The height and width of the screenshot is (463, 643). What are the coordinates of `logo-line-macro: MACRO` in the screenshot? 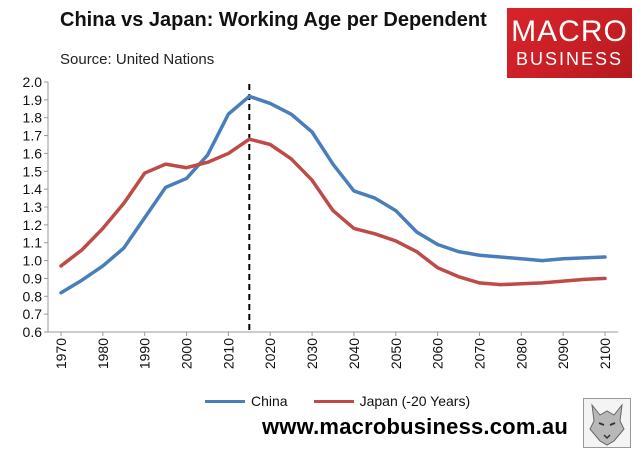 It's located at (569, 31).